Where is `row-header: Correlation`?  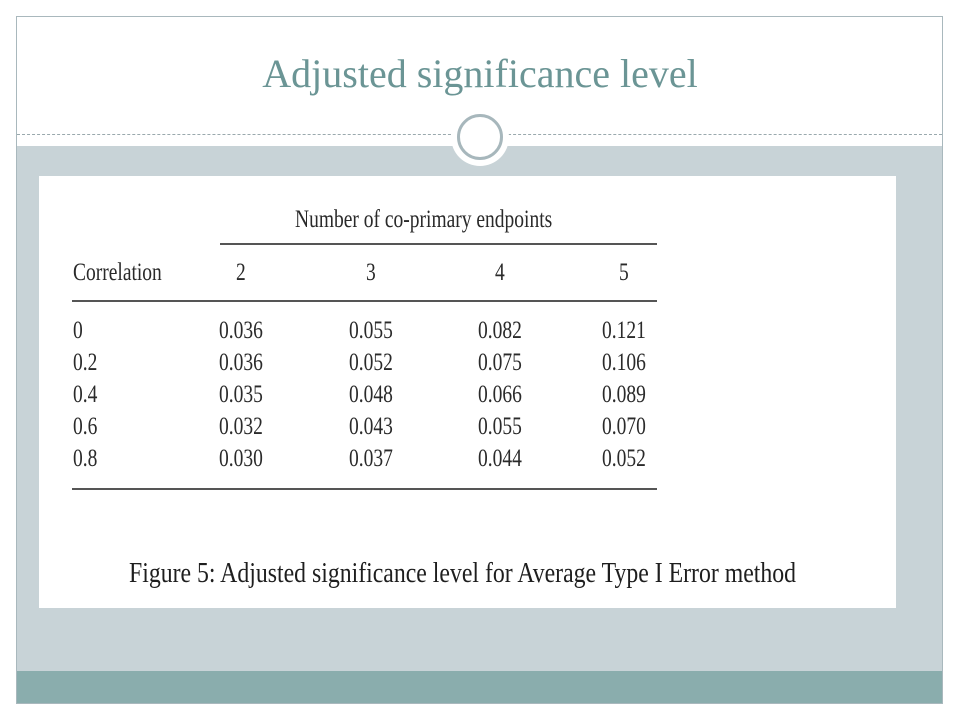 row-header: Correlation is located at coordinates (117, 272).